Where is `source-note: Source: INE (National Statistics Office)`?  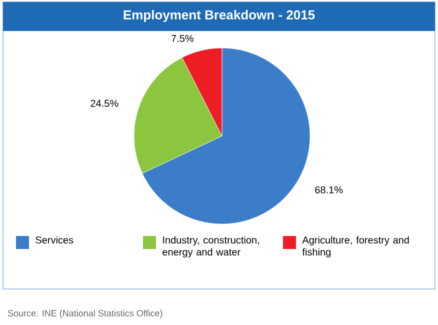
source-note: Source: INE (National Statistics Office) is located at coordinates (85, 314).